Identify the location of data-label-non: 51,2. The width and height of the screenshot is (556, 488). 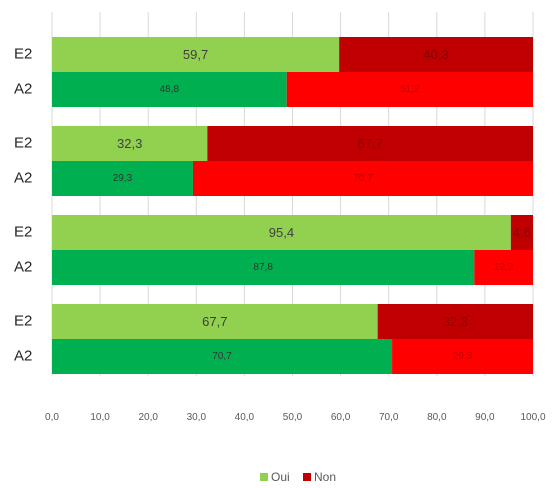
(410, 89).